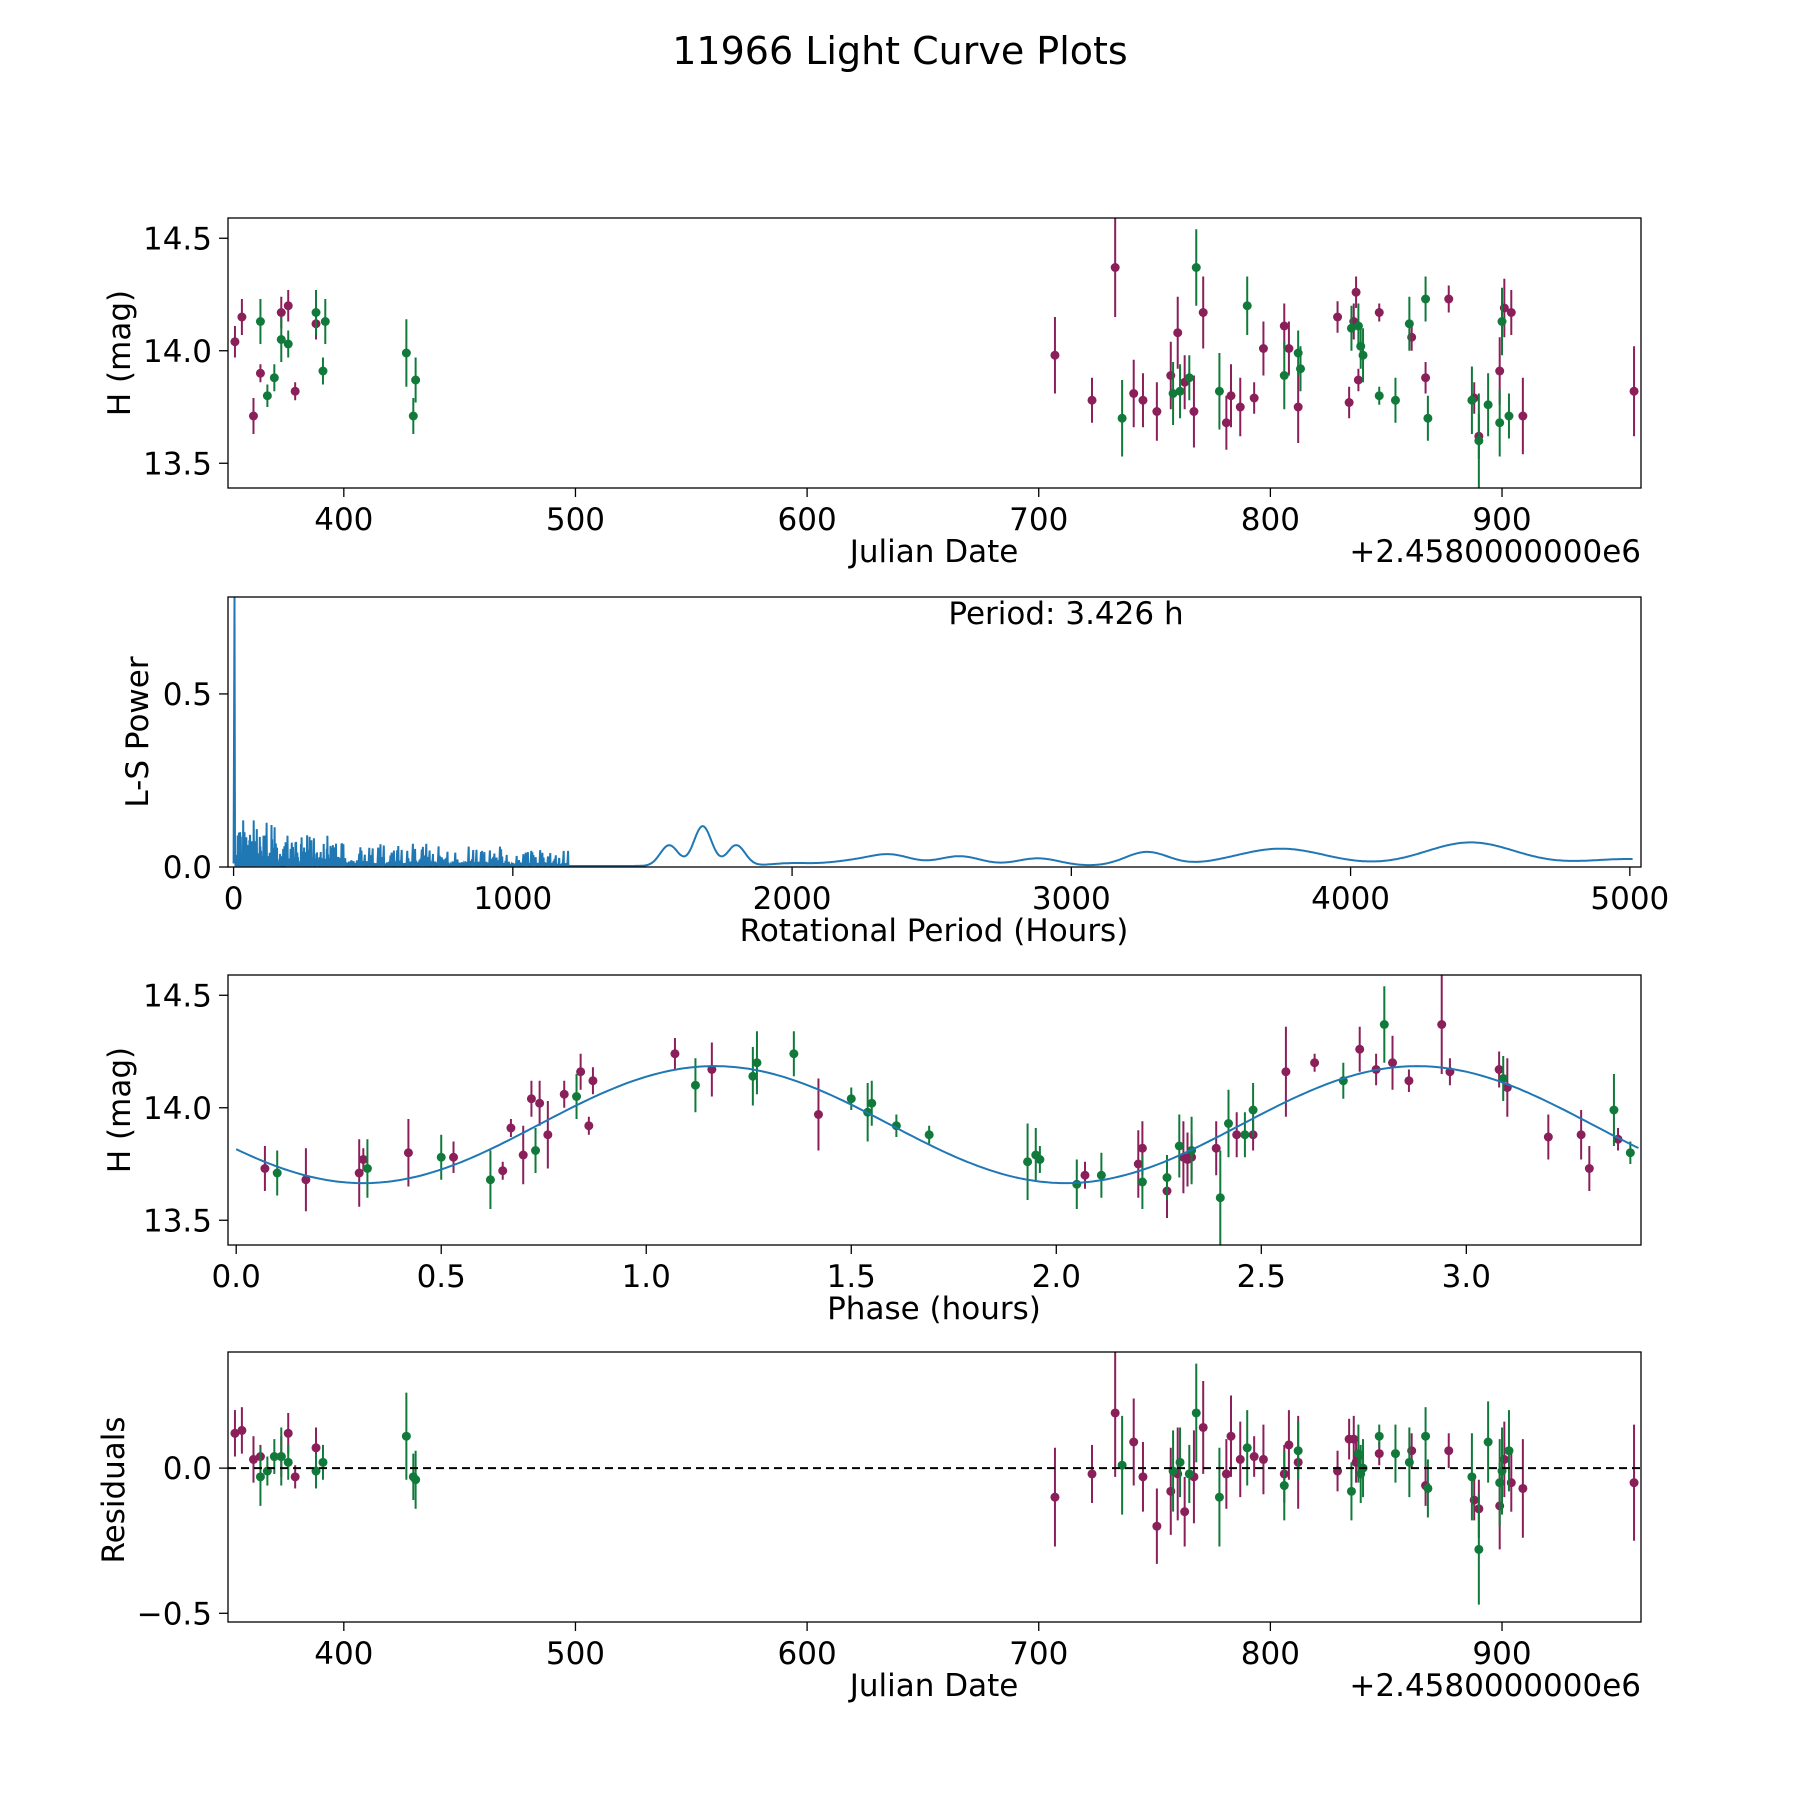 The width and height of the screenshot is (1800, 1800). What do you see at coordinates (177, 464) in the screenshot?
I see `y-tick-label: 13.5` at bounding box center [177, 464].